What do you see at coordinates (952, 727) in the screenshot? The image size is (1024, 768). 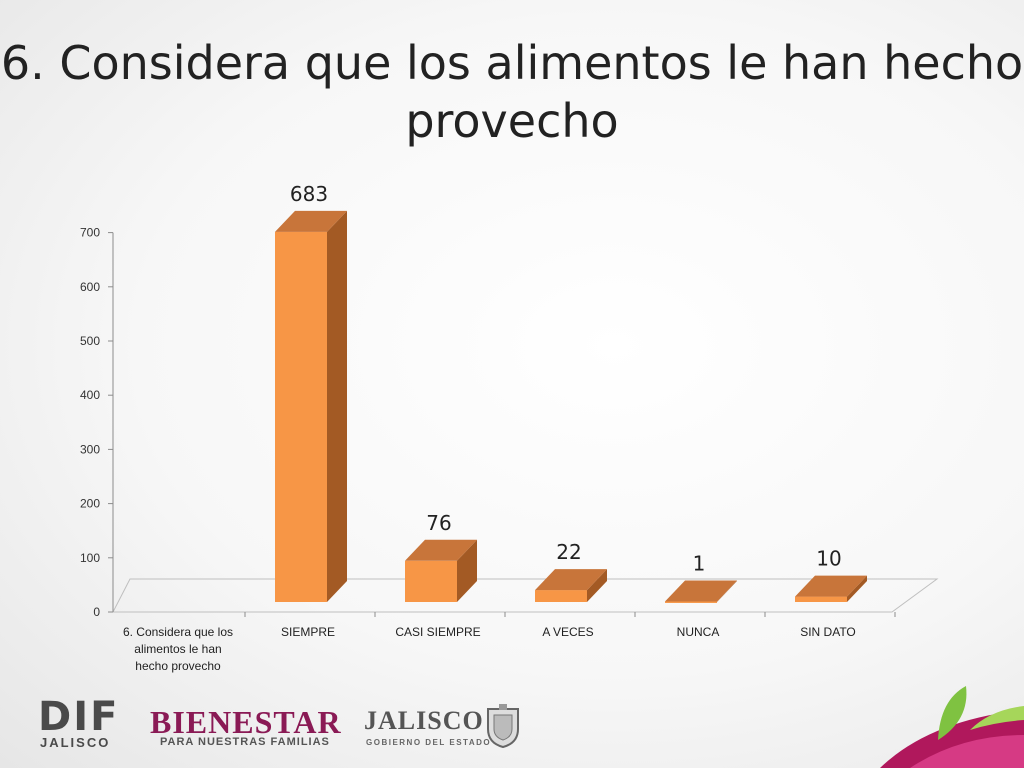 I see `decorative-leaf-icon` at bounding box center [952, 727].